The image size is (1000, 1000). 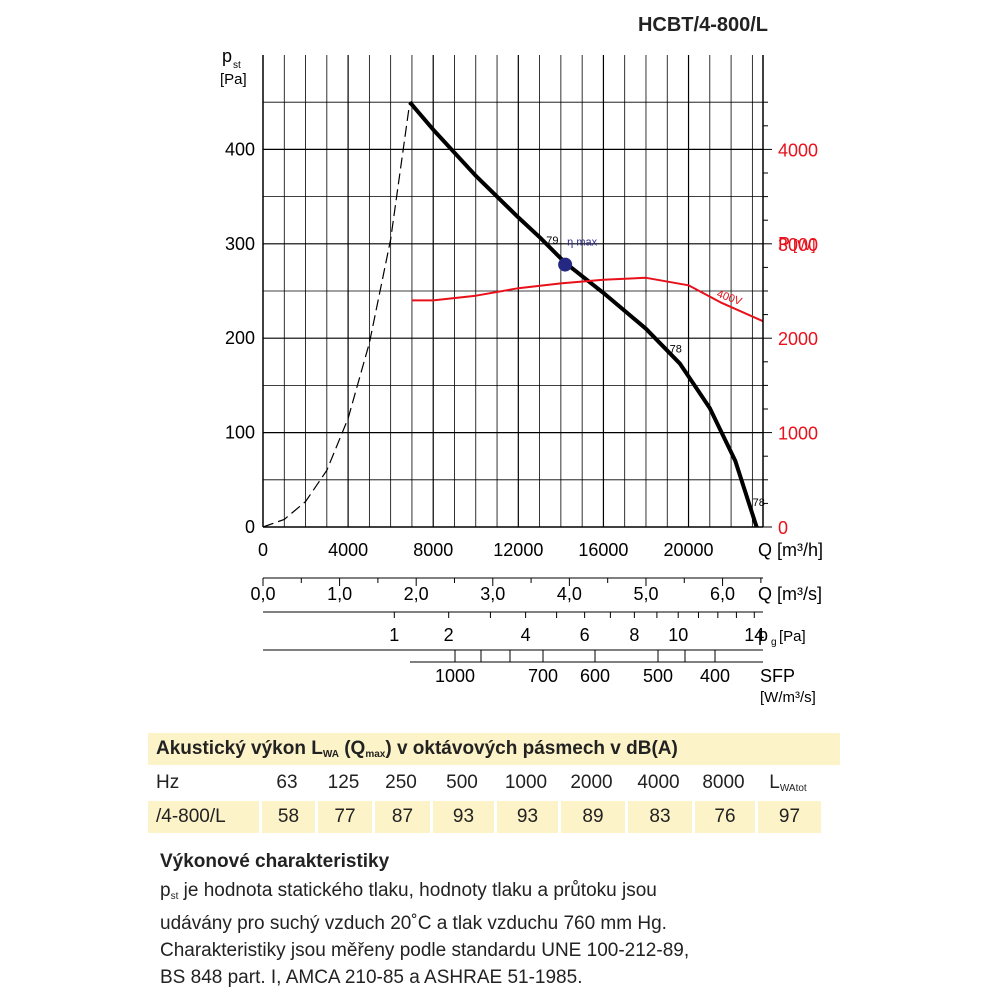 I want to click on x-tick-label: 16000, so click(x=603, y=550).